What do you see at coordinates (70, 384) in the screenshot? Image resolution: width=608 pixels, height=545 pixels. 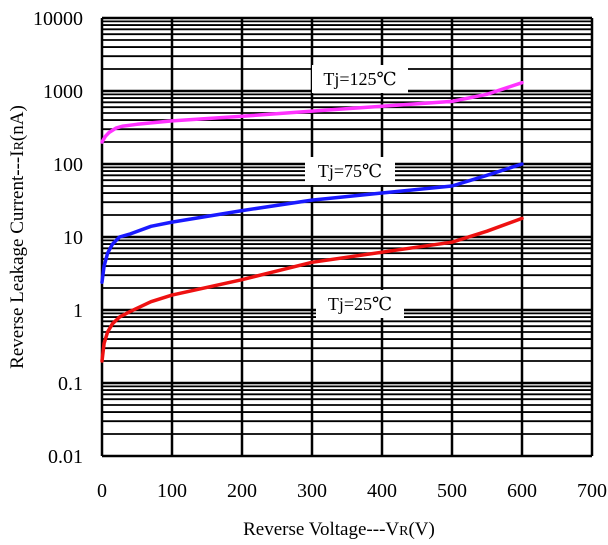 I see `y-tick-label: 0.1` at bounding box center [70, 384].